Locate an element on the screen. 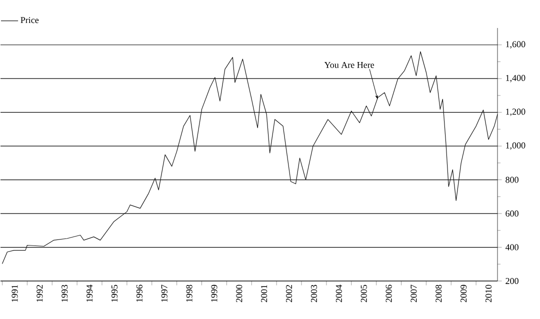 This screenshot has width=540, height=319. annotation: You Are Here is located at coordinates (349, 65).